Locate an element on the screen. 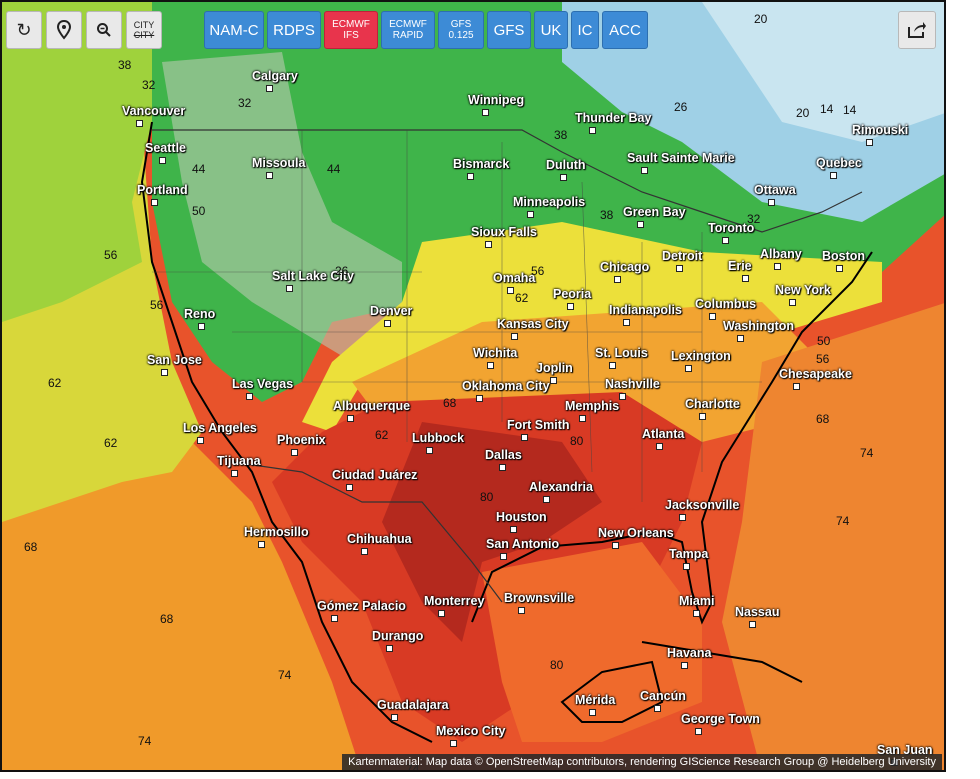 This screenshot has height=779, width=980. city-label: Bismarck is located at coordinates (481, 164).